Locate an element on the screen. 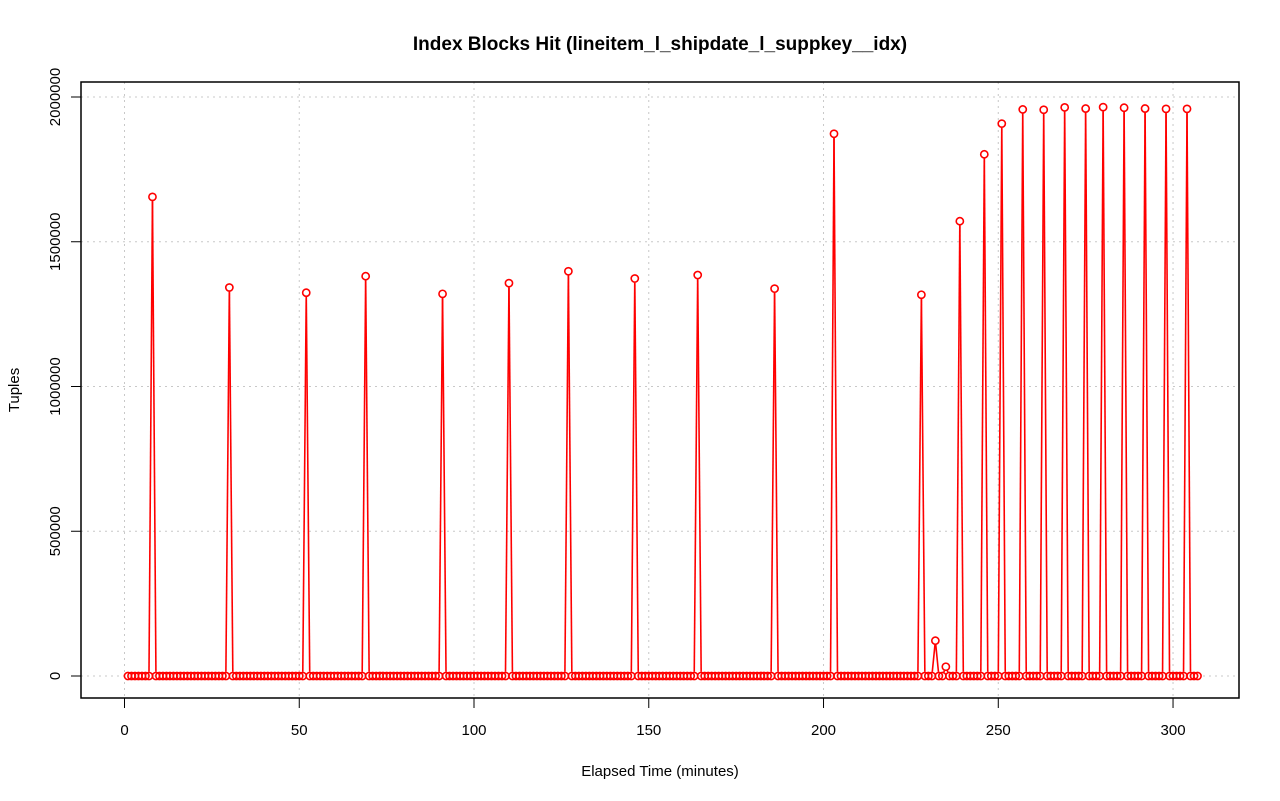 The height and width of the screenshot is (801, 1280). y-tick-label: 1000000 is located at coordinates (55, 386).